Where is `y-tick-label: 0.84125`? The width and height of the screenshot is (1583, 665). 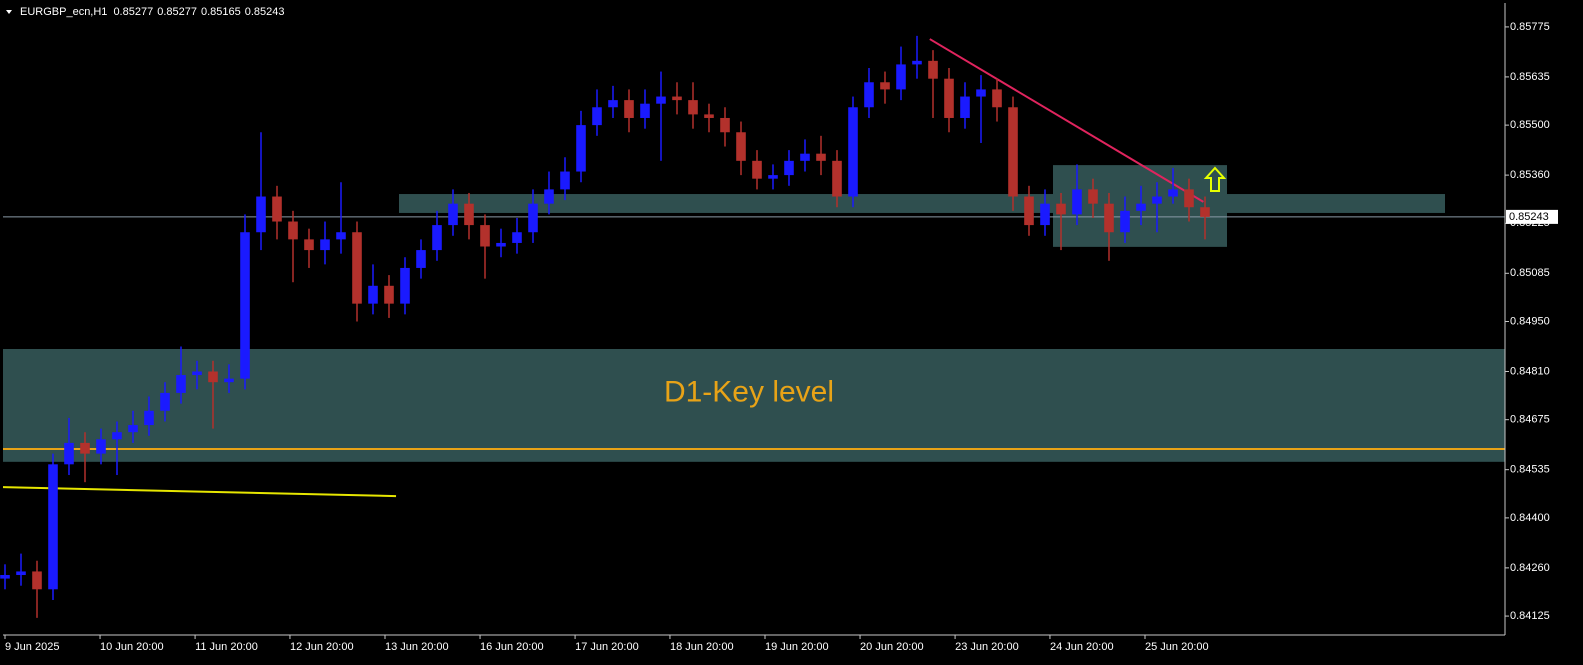 y-tick-label: 0.84125 is located at coordinates (1530, 616).